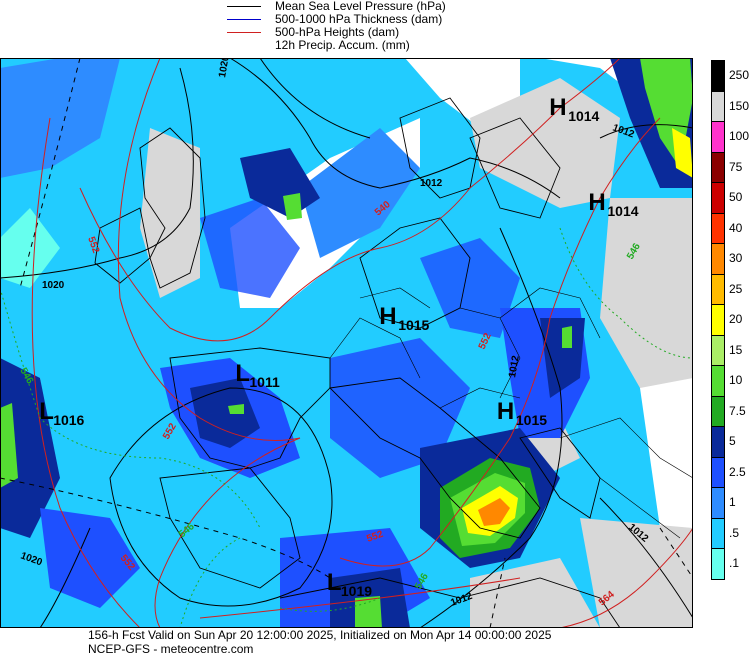 This screenshot has height=656, width=750. Describe the element at coordinates (356, 591) in the screenshot. I see `pressure-center-value: 1019` at that location.